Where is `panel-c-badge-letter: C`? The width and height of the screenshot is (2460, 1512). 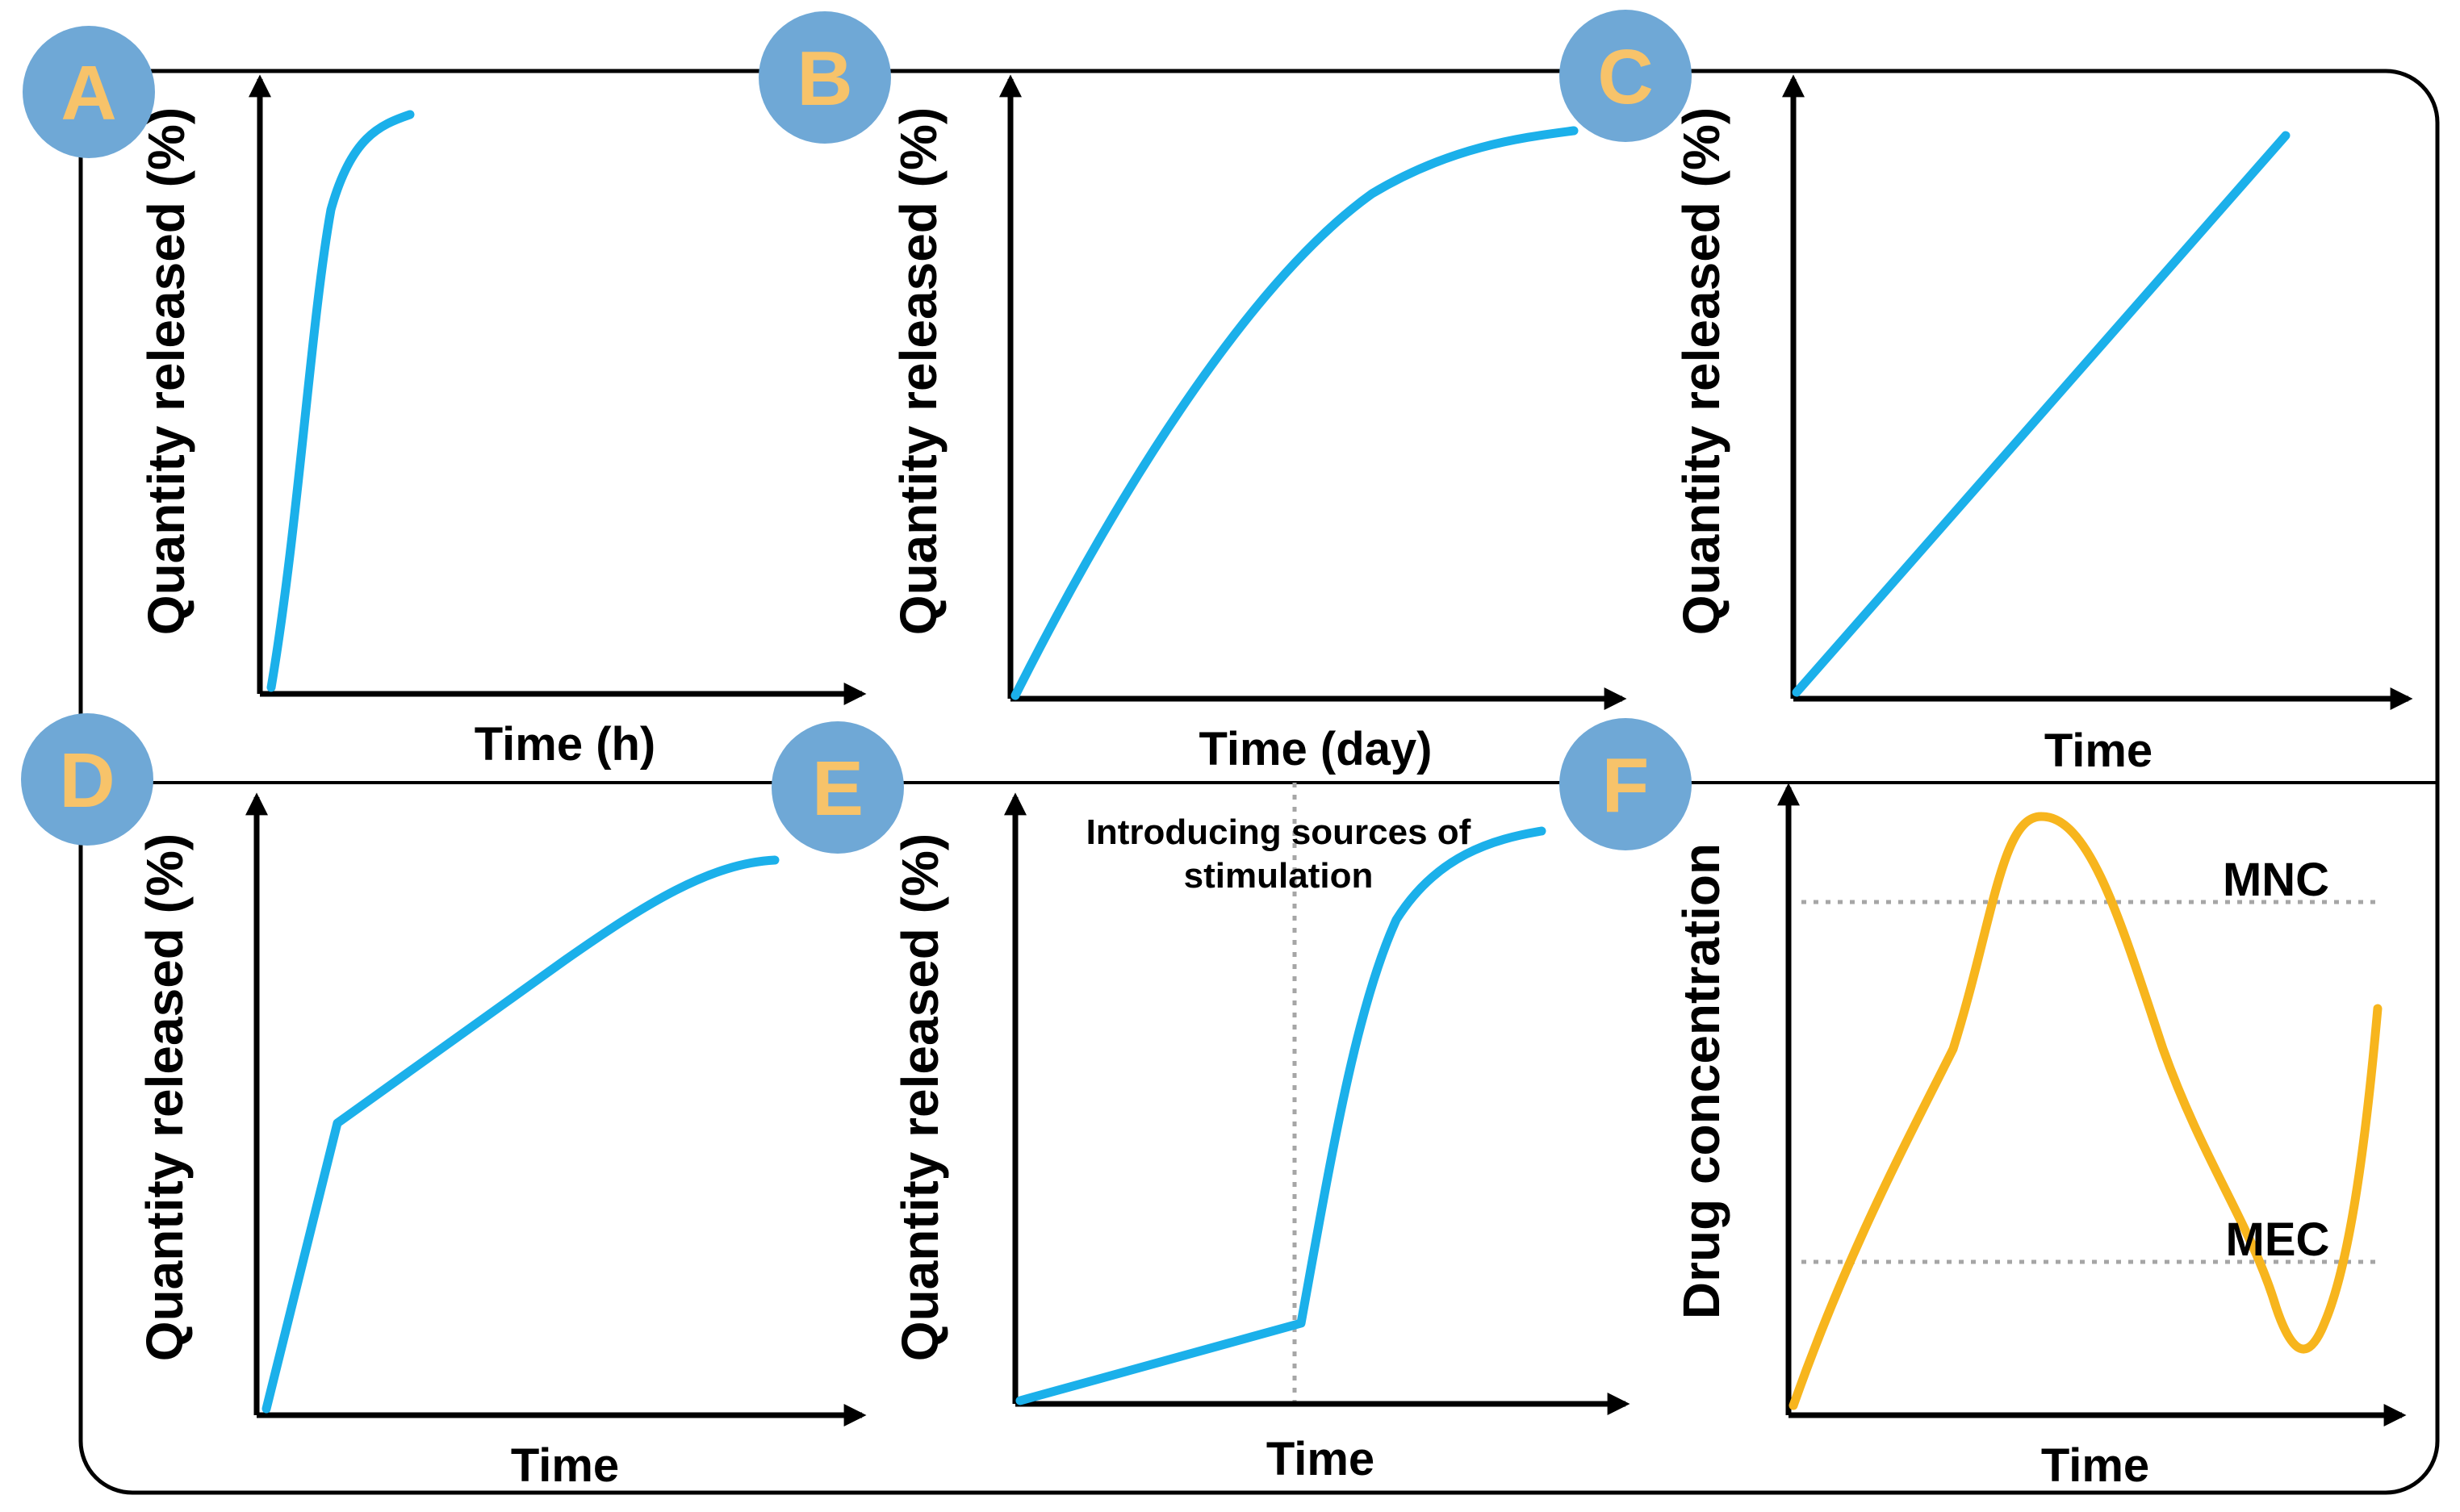 panel-c-badge-letter: C is located at coordinates (1625, 77).